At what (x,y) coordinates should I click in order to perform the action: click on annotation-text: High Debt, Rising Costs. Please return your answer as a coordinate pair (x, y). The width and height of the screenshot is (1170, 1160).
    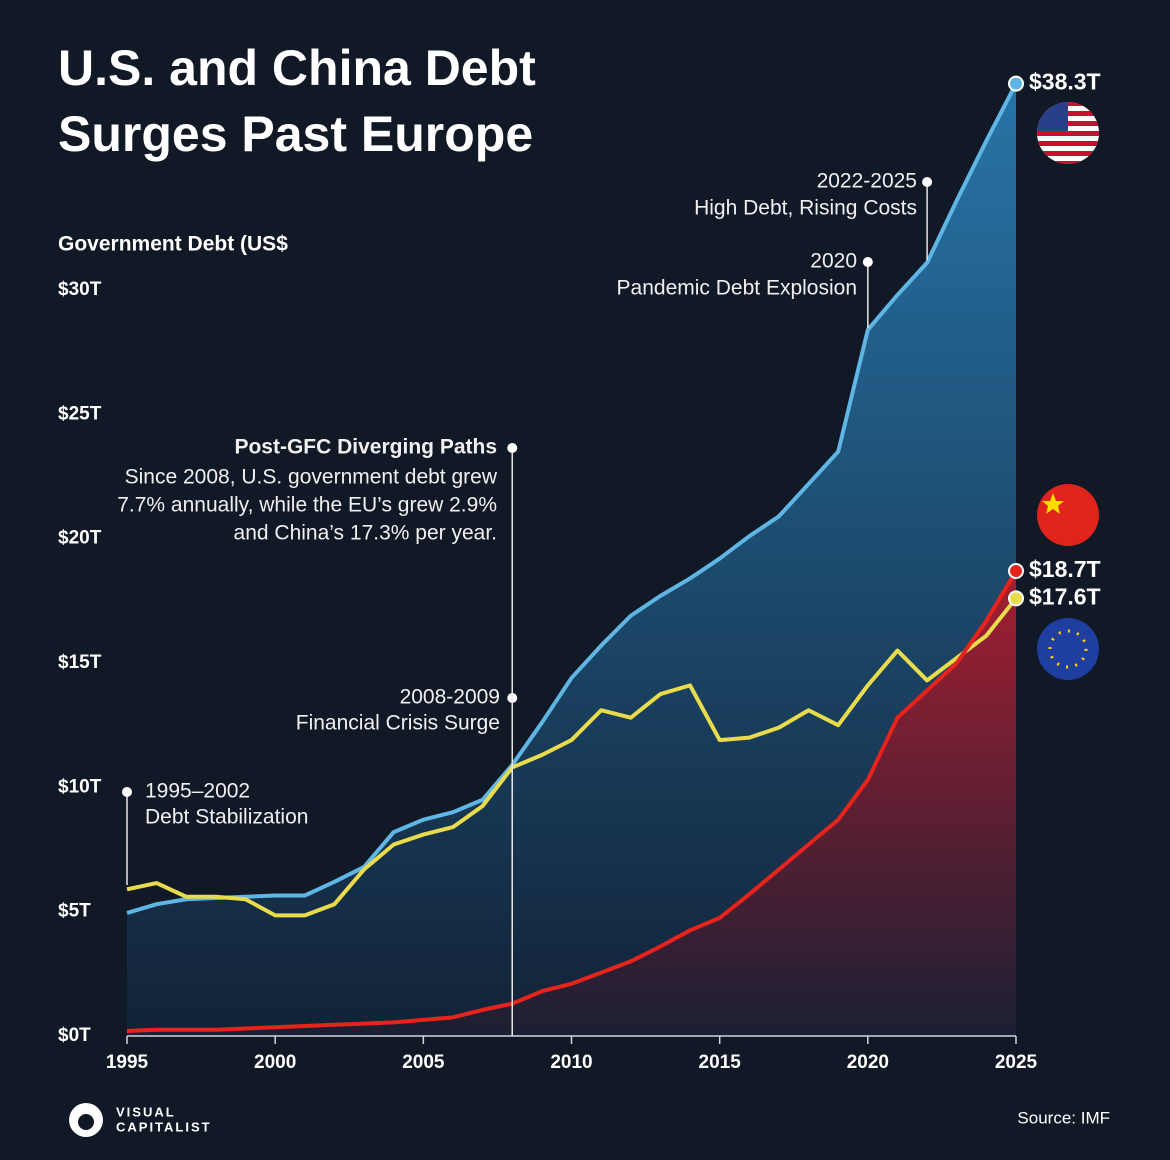
    Looking at the image, I should click on (805, 208).